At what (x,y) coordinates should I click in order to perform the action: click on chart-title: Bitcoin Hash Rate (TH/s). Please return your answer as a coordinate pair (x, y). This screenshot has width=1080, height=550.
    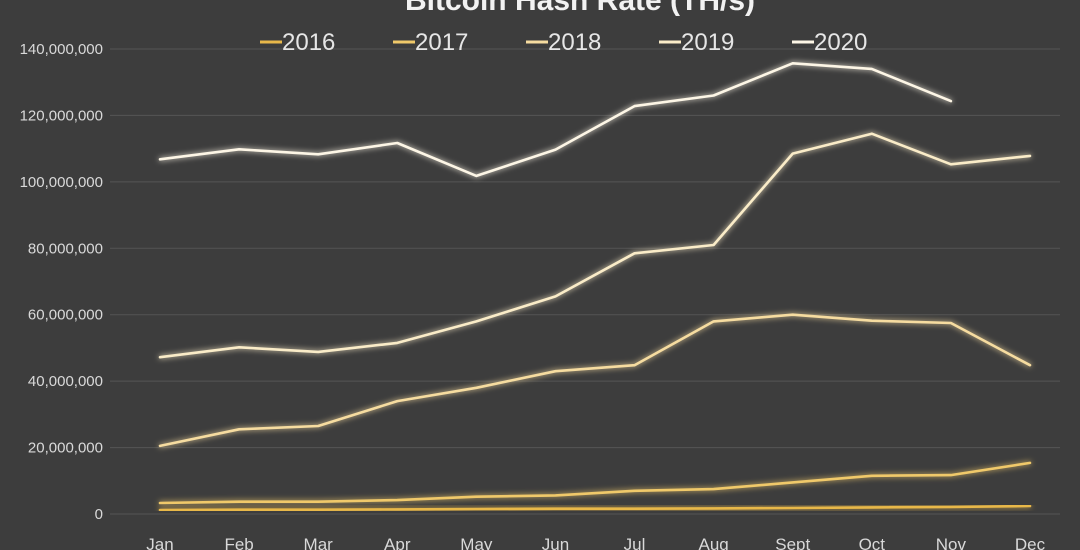
    Looking at the image, I should click on (580, 8).